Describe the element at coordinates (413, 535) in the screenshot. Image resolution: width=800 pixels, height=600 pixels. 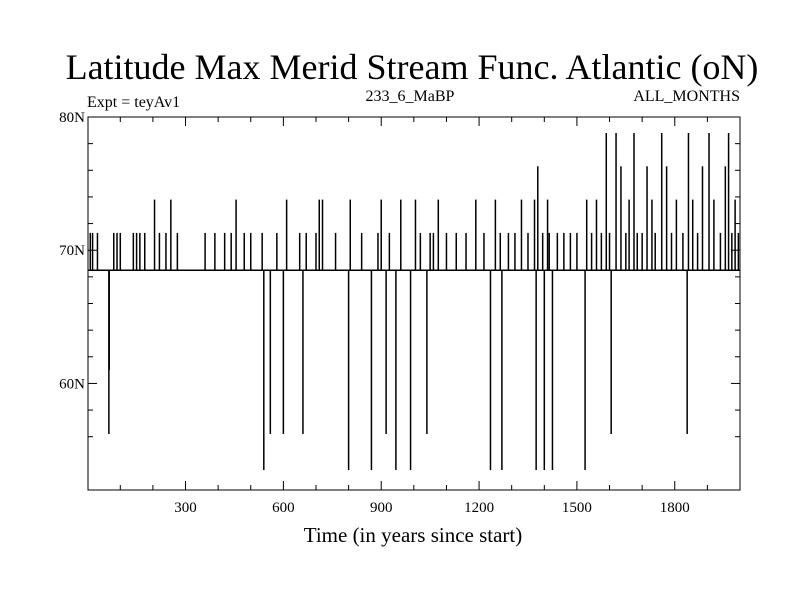
I see `x-axis-label: Time (in years since start)` at that location.